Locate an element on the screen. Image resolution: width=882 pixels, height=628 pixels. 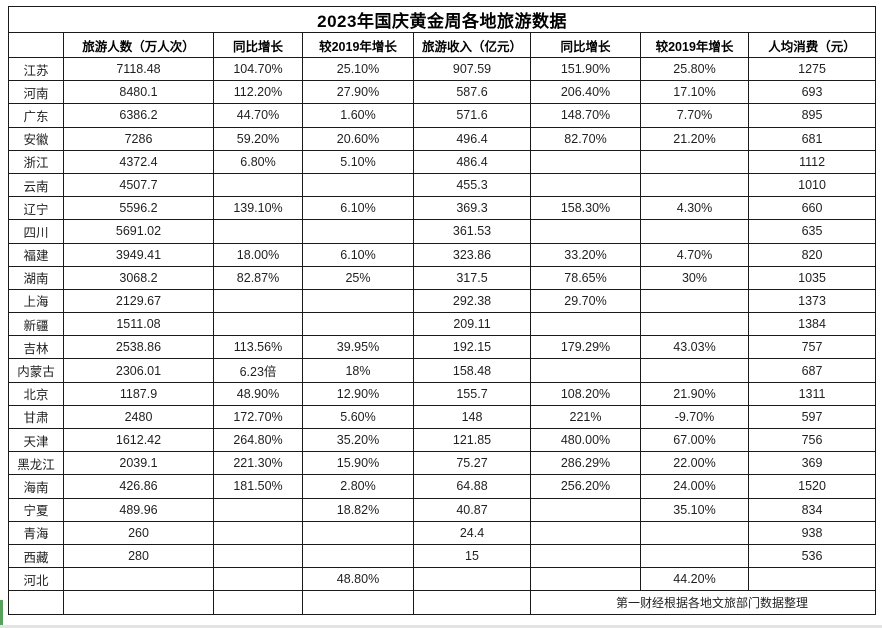
data-cell: 426.86 is located at coordinates (138, 486).